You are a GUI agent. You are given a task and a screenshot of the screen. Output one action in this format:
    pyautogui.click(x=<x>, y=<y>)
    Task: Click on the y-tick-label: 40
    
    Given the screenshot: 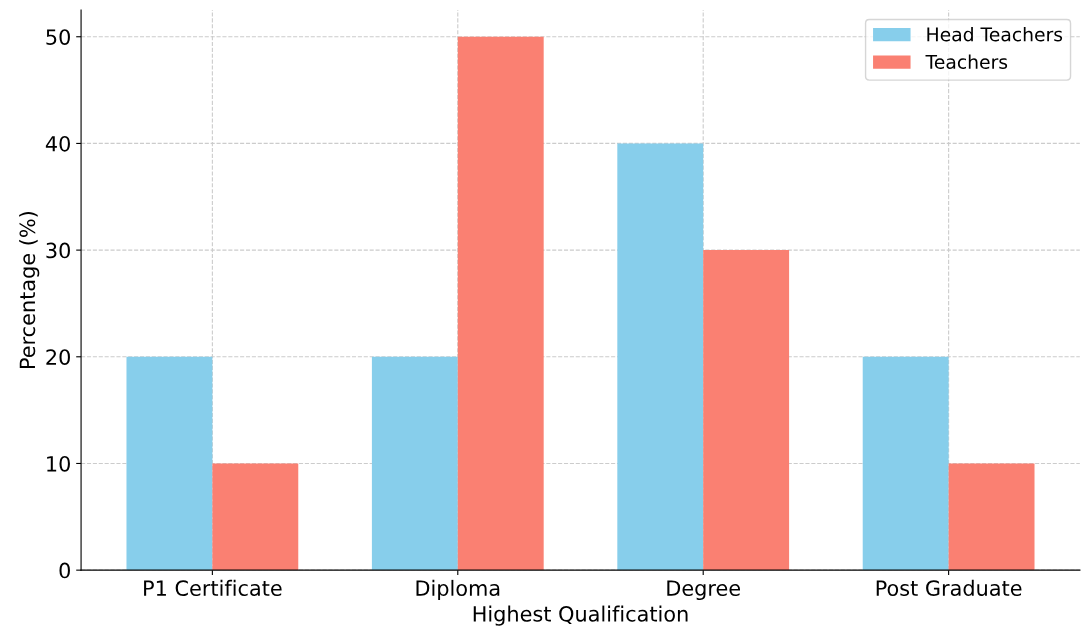 What is the action you would take?
    pyautogui.click(x=57, y=143)
    